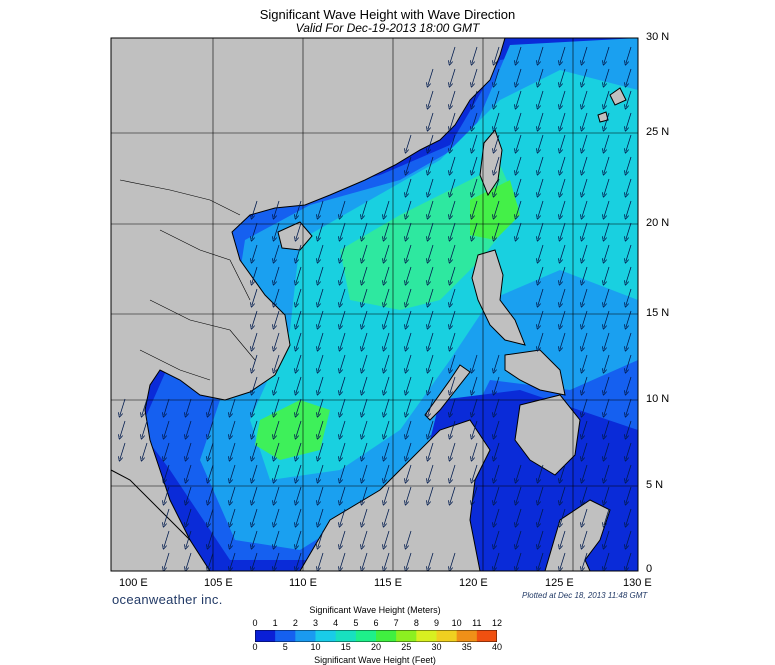 The width and height of the screenshot is (775, 665). What do you see at coordinates (658, 37) in the screenshot?
I see `lat-label: 30 N` at bounding box center [658, 37].